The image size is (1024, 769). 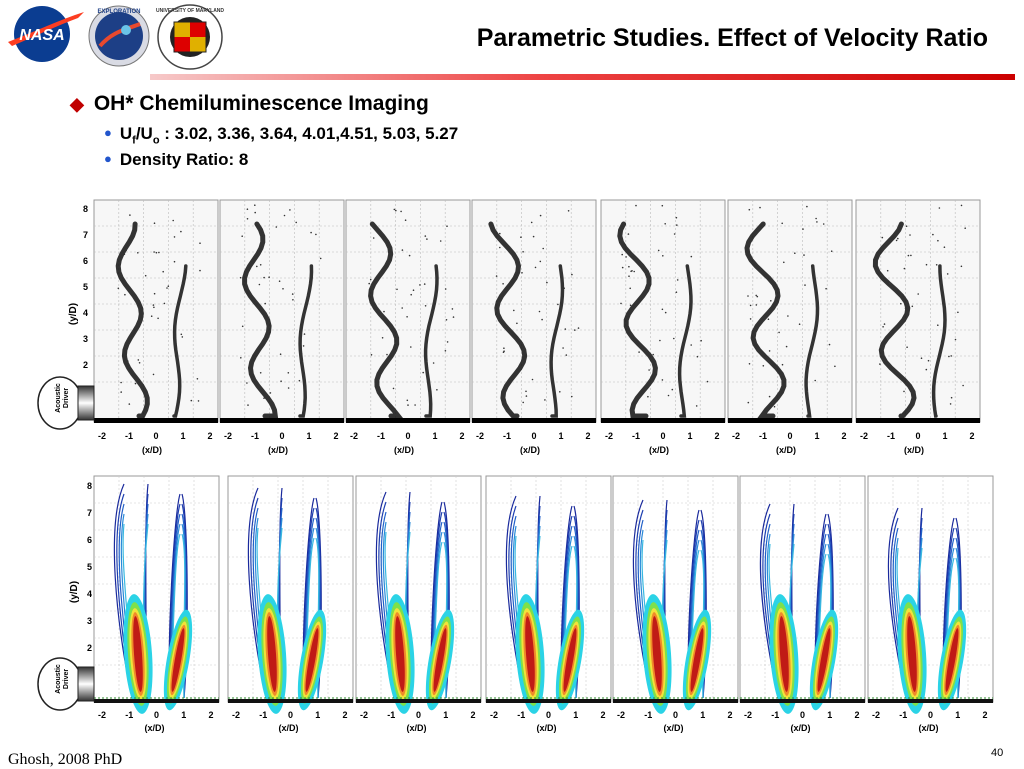 What do you see at coordinates (89, 567) in the screenshot?
I see `y-tick-5: 5` at bounding box center [89, 567].